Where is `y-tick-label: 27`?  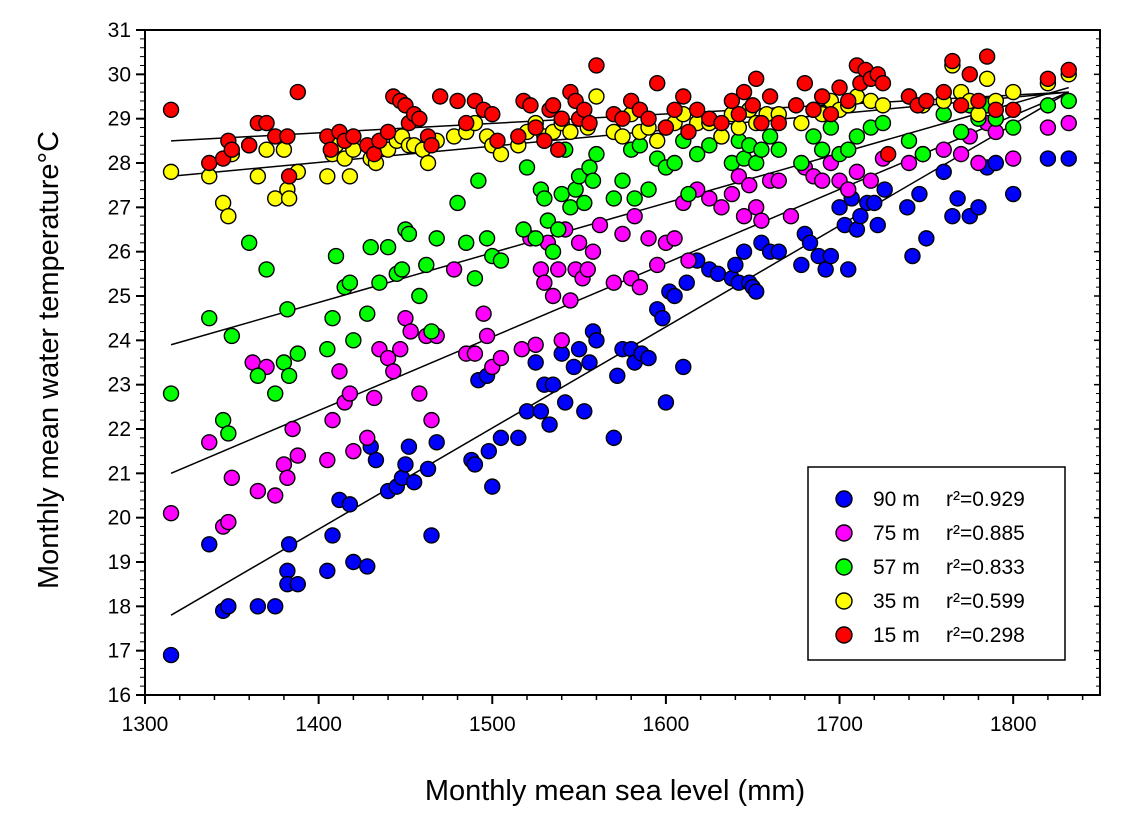 y-tick-label: 27 is located at coordinates (119, 207).